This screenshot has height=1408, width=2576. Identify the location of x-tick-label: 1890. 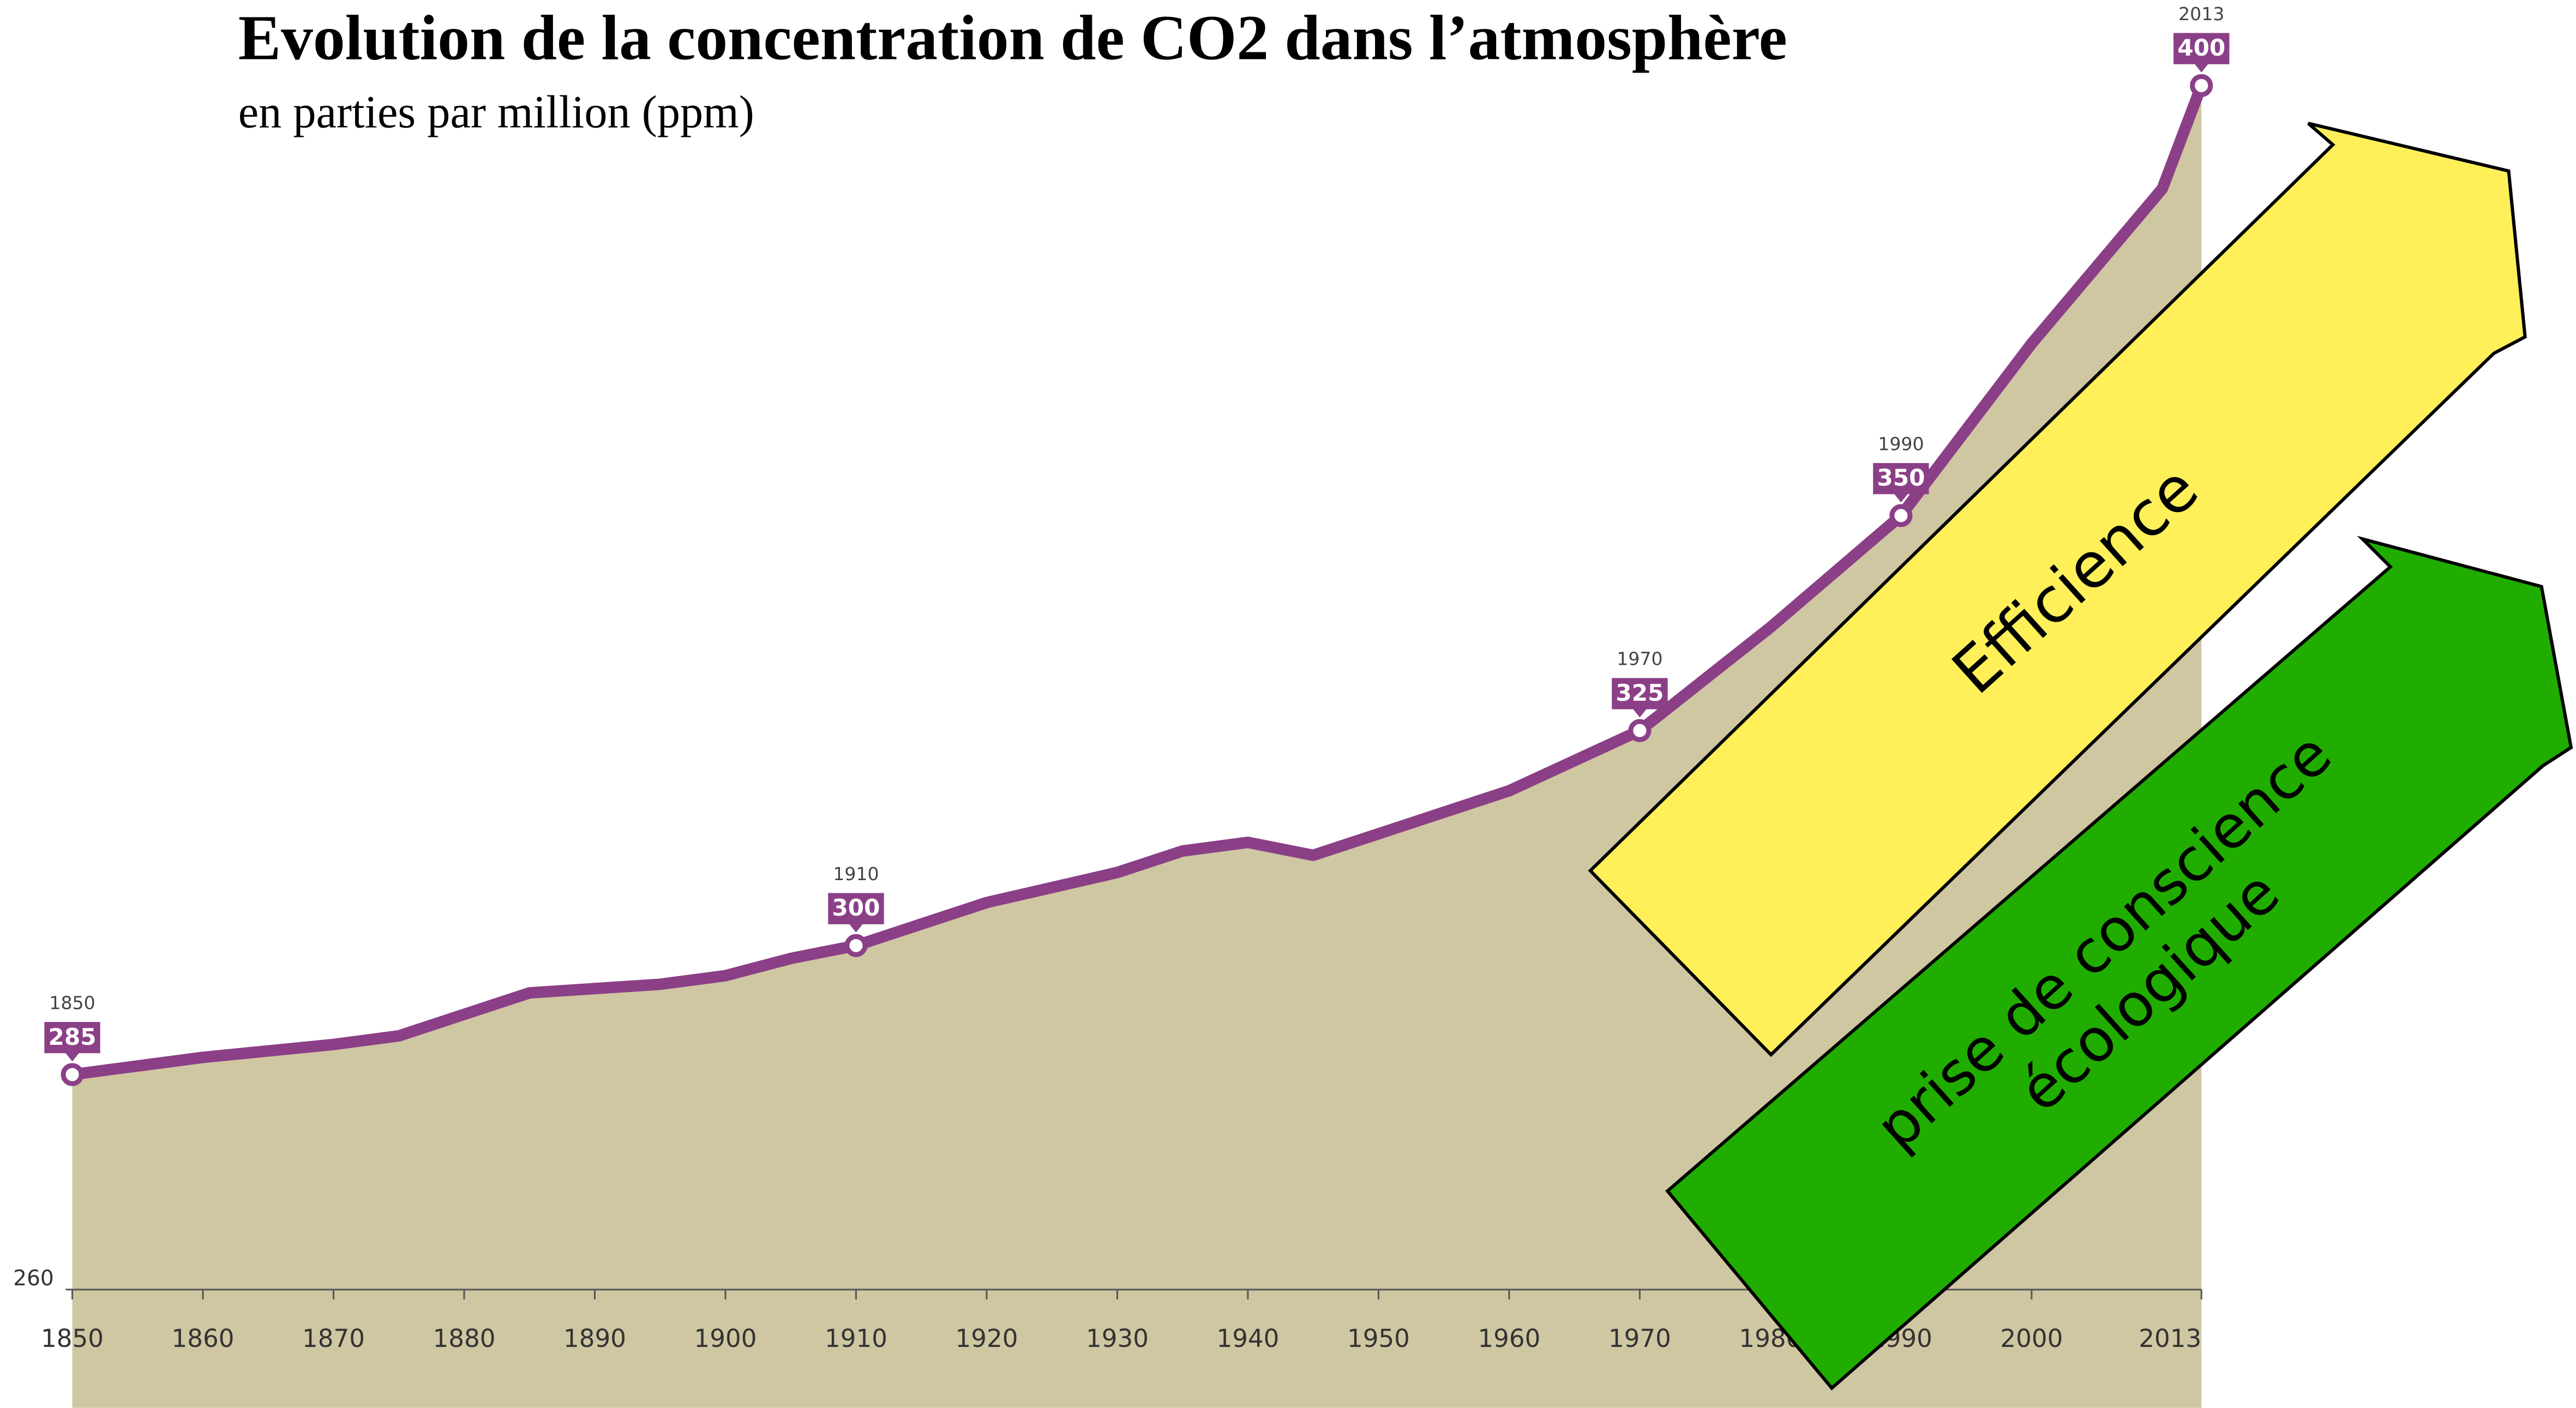
(595, 1338).